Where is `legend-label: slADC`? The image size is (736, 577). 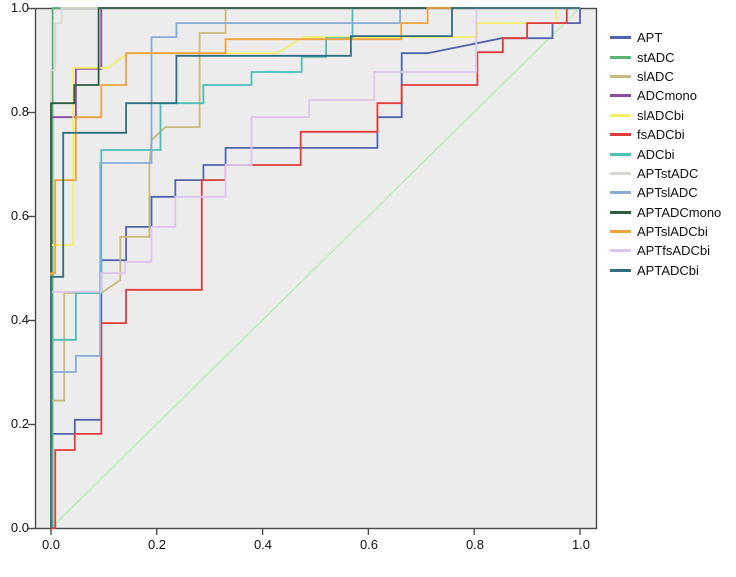 legend-label: slADC is located at coordinates (655, 76).